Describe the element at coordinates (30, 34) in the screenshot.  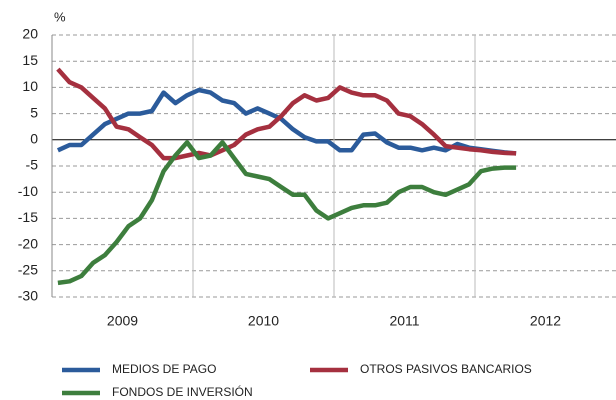
I see `y-tick-label: 20` at that location.